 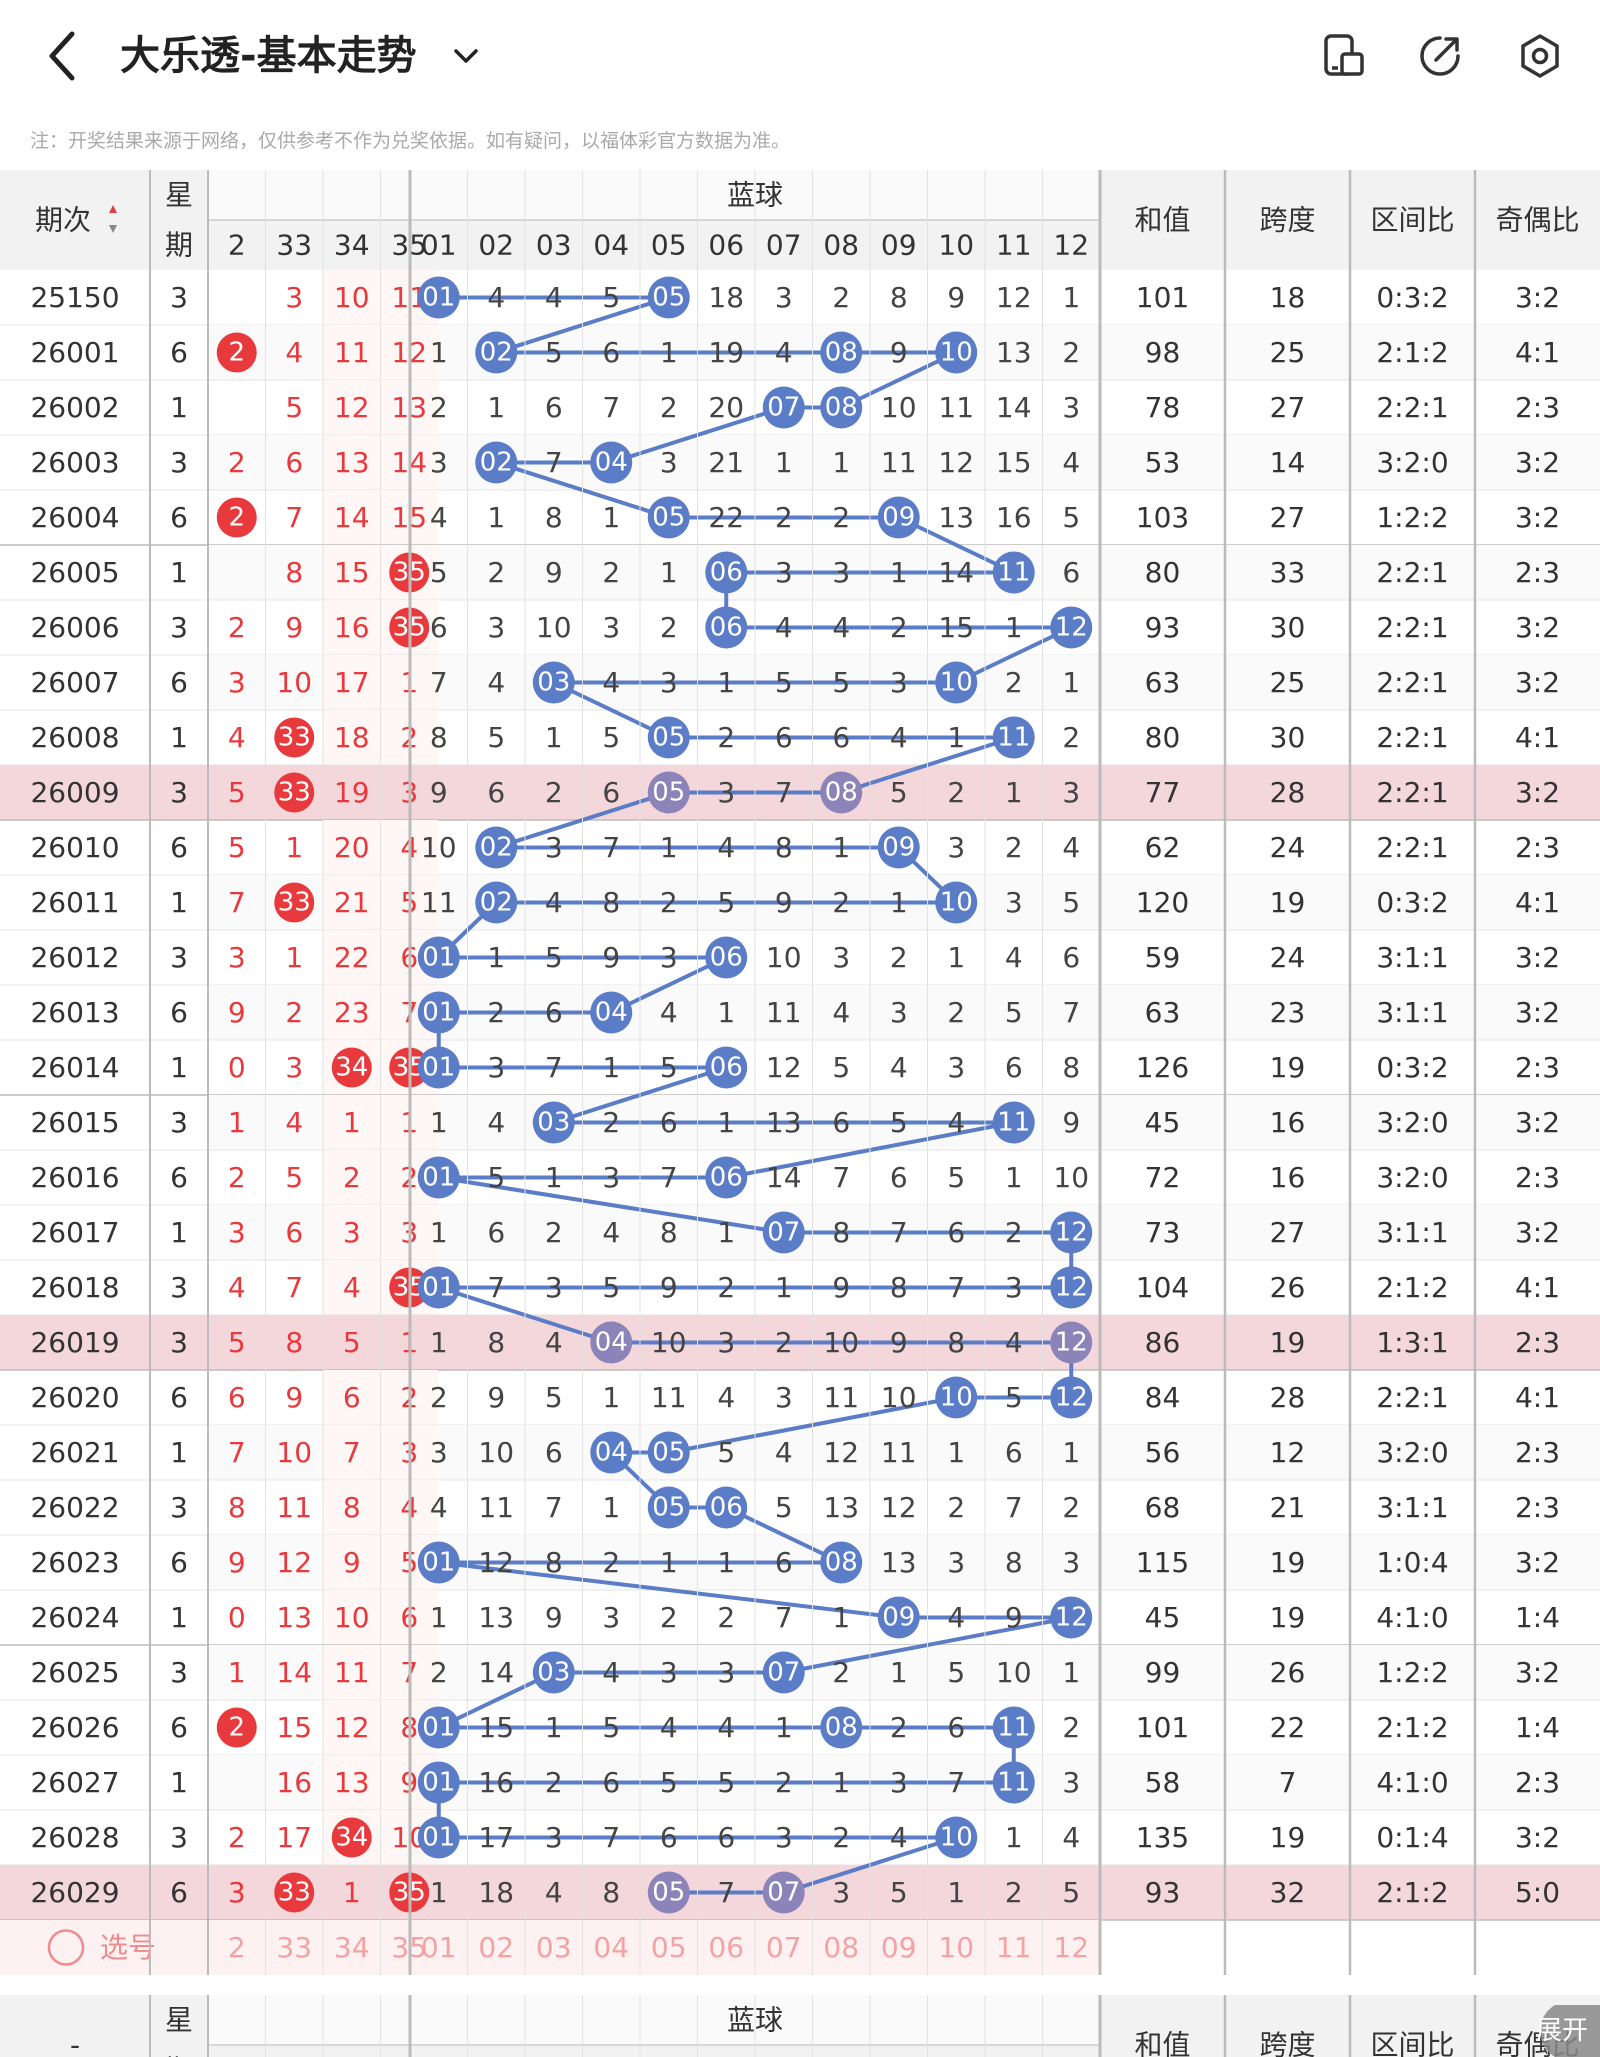 What do you see at coordinates (1014, 245) in the screenshot?
I see `col-header-blue-11: 11` at bounding box center [1014, 245].